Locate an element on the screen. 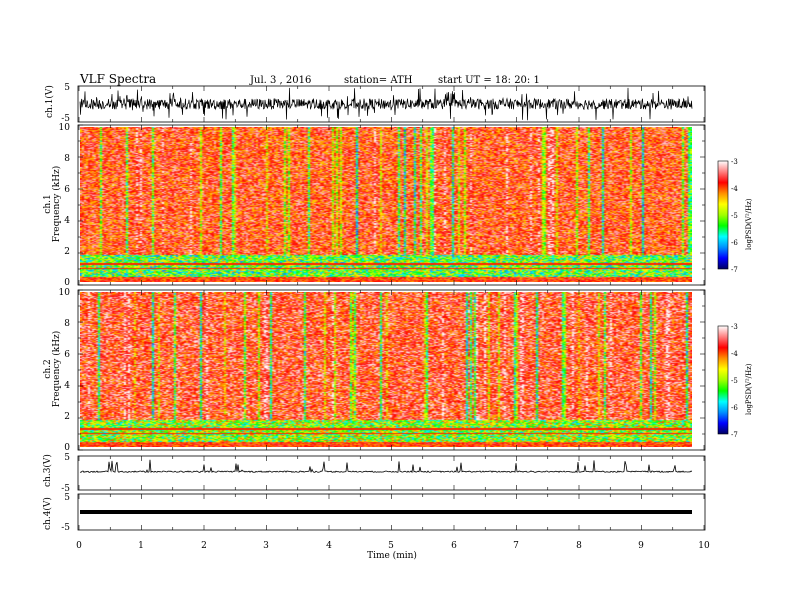 The image size is (792, 612). cb2-tick-label: -6 is located at coordinates (734, 408).